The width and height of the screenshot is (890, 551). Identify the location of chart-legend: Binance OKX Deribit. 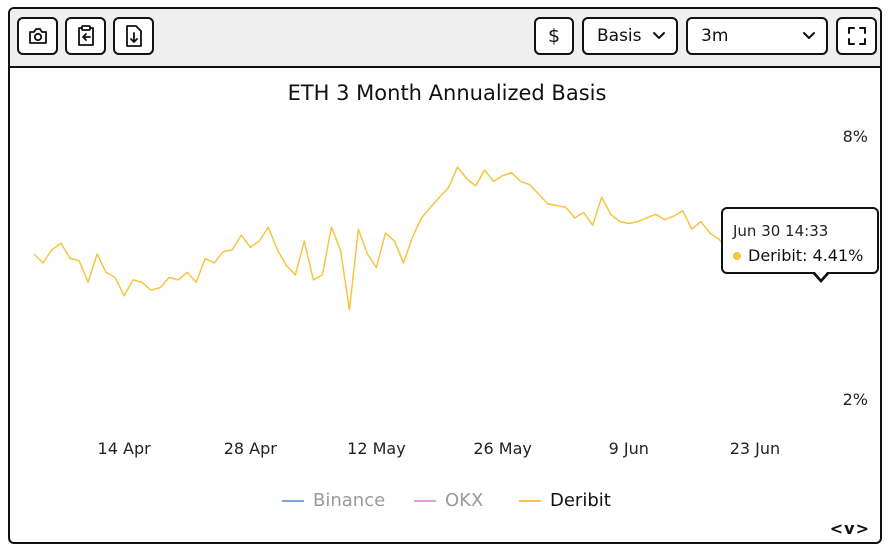
(445, 502).